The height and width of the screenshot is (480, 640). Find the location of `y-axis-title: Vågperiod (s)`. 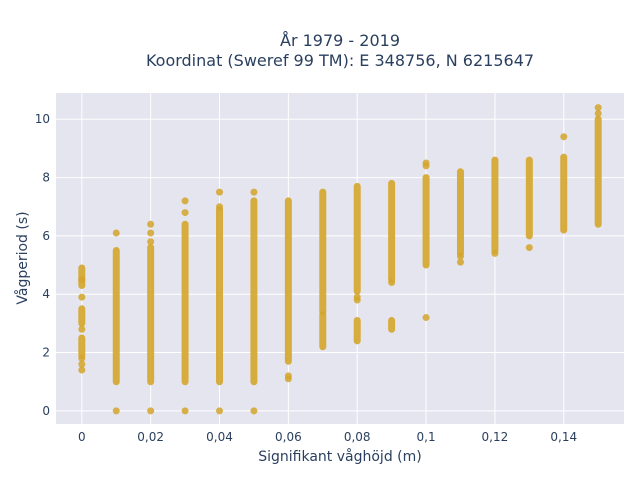

y-axis-title: Vågperiod (s) is located at coordinates (22, 257).